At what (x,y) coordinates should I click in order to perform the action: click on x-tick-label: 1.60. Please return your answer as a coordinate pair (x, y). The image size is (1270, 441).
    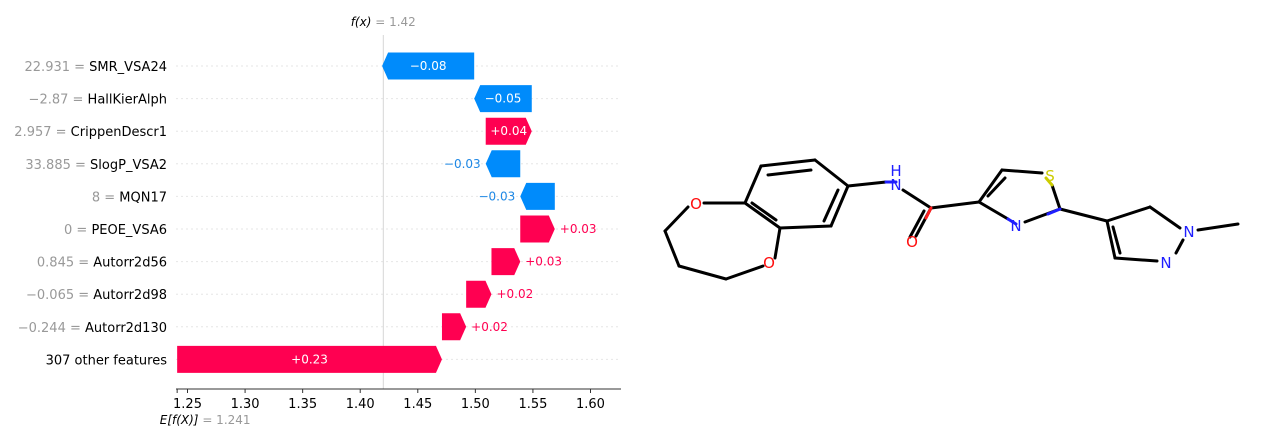
    Looking at the image, I should click on (590, 404).